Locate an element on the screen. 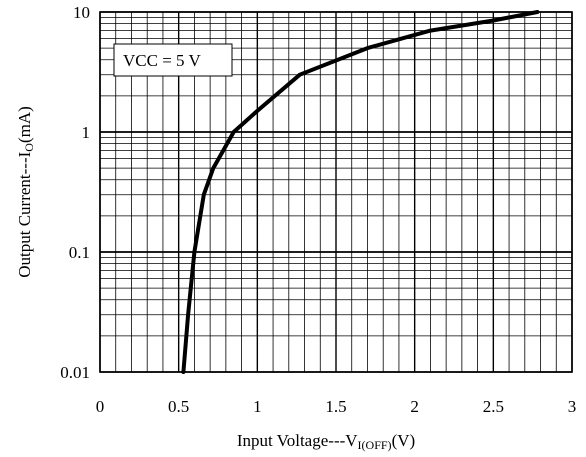  x-tick-label: 1.5 is located at coordinates (335, 406).